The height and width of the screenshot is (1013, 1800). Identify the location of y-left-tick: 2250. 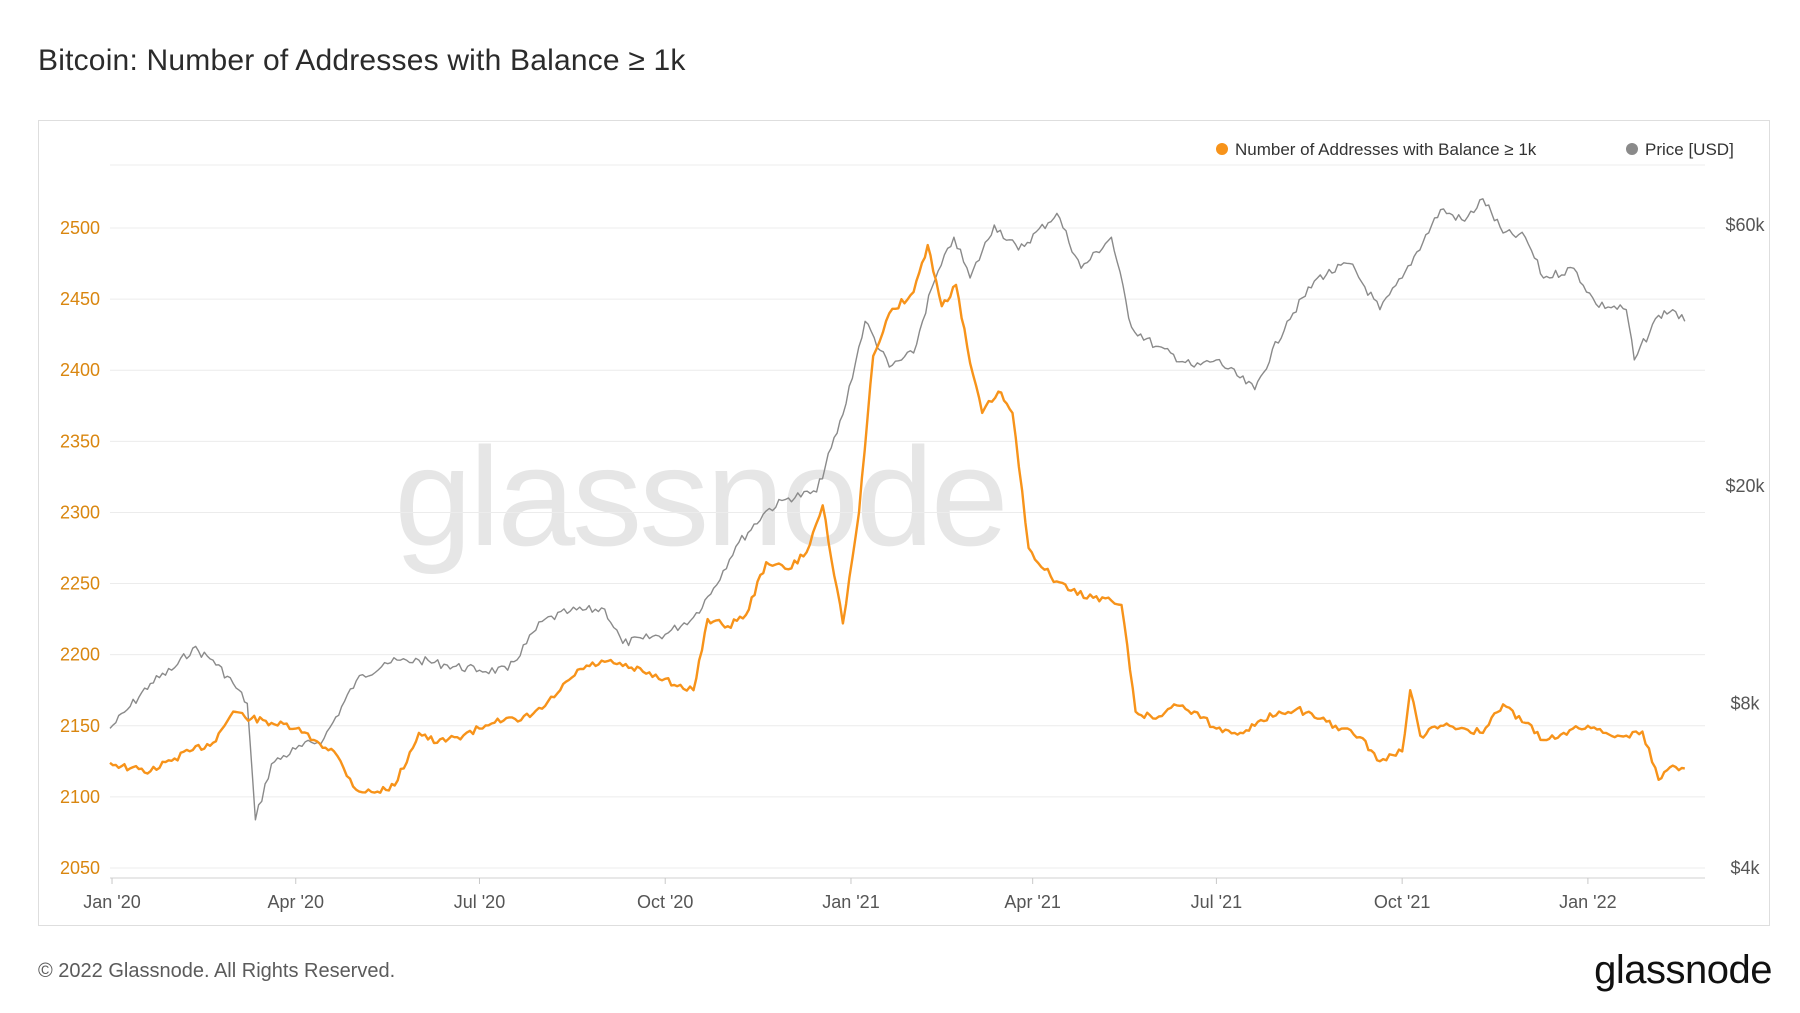
(80, 584).